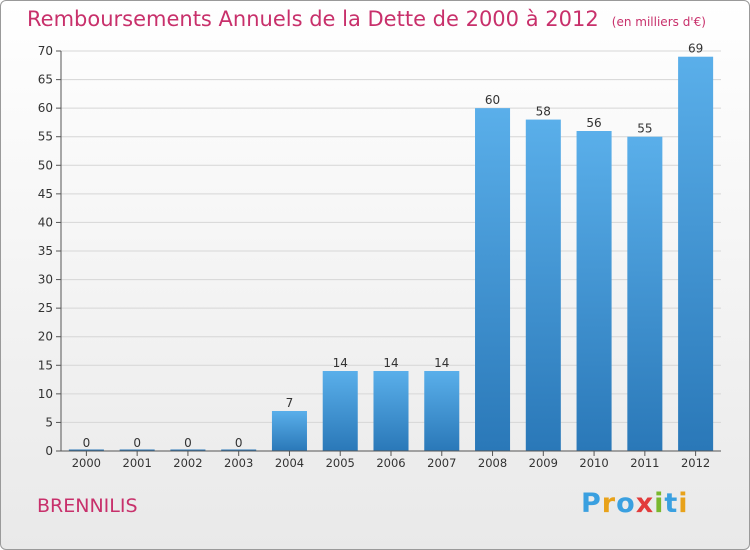 This screenshot has height=550, width=750. What do you see at coordinates (49, 422) in the screenshot?
I see `y-tick-label: 5` at bounding box center [49, 422].